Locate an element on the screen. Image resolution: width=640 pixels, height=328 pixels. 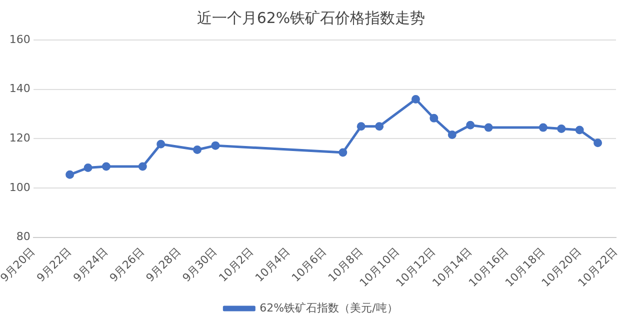
y-tick-label: 80 is located at coordinates (23, 237).